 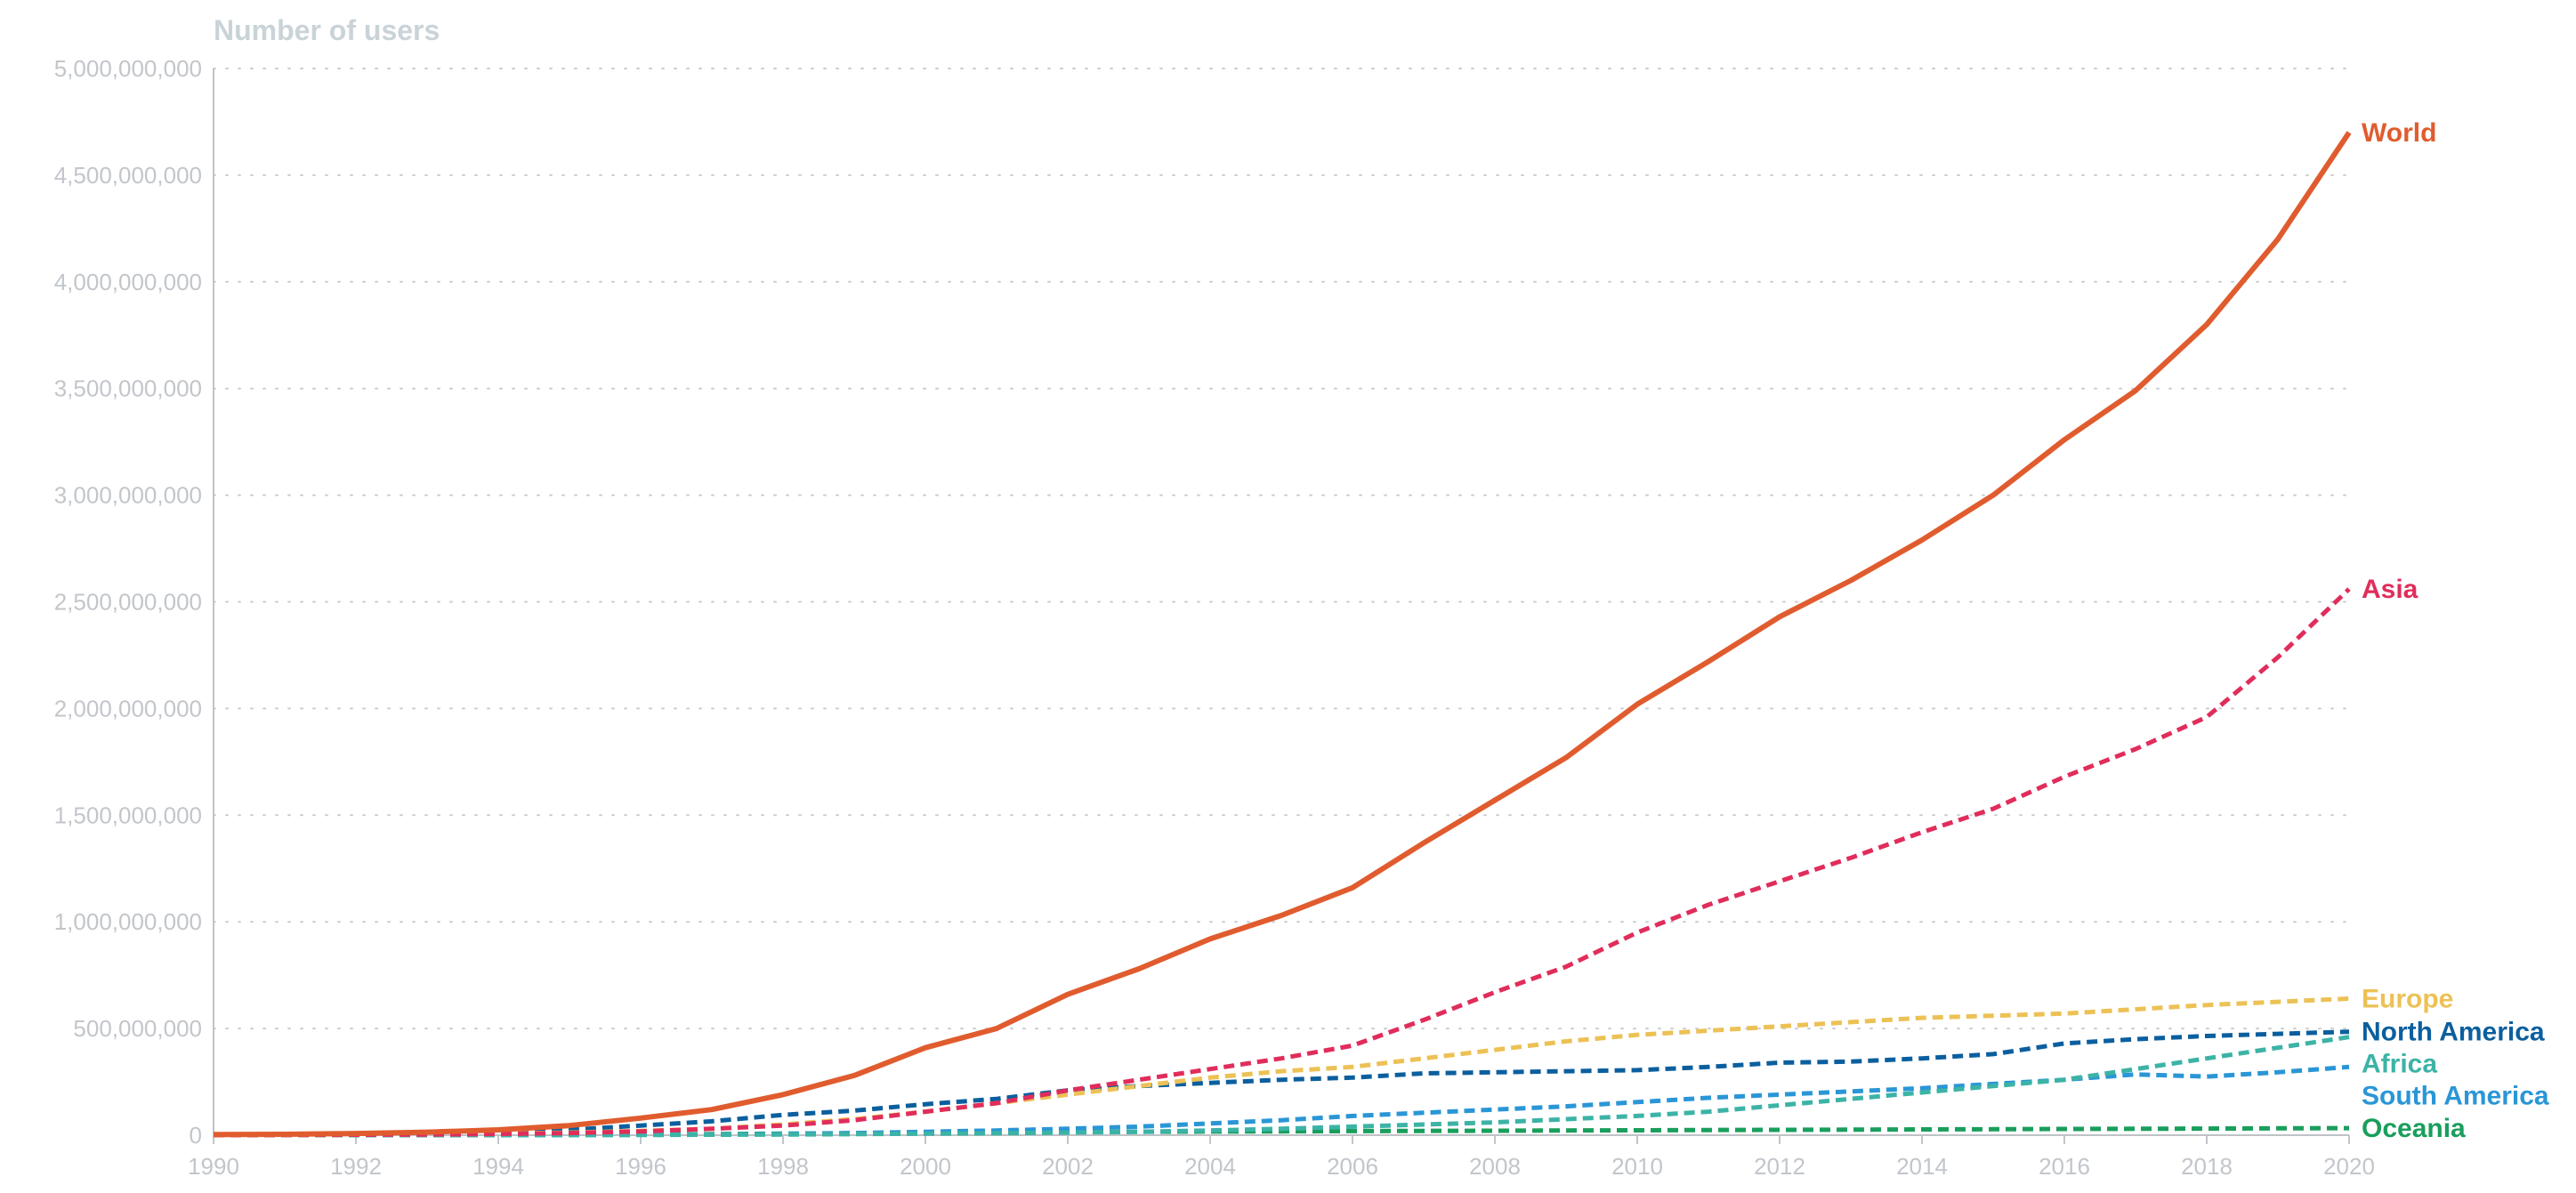 What do you see at coordinates (2455, 1096) in the screenshot?
I see `series-label-south-america: South America` at bounding box center [2455, 1096].